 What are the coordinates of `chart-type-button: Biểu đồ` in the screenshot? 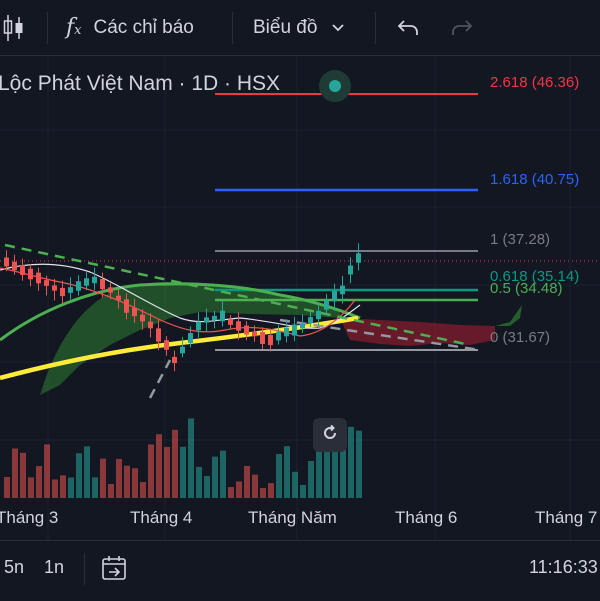 It's located at (299, 27).